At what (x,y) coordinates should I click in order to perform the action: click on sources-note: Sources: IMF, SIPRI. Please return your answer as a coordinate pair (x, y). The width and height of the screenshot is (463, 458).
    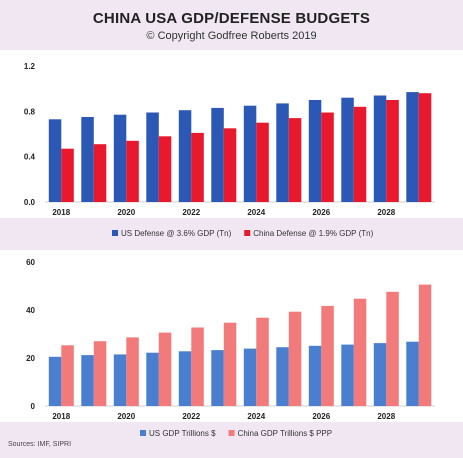
    Looking at the image, I should click on (40, 444).